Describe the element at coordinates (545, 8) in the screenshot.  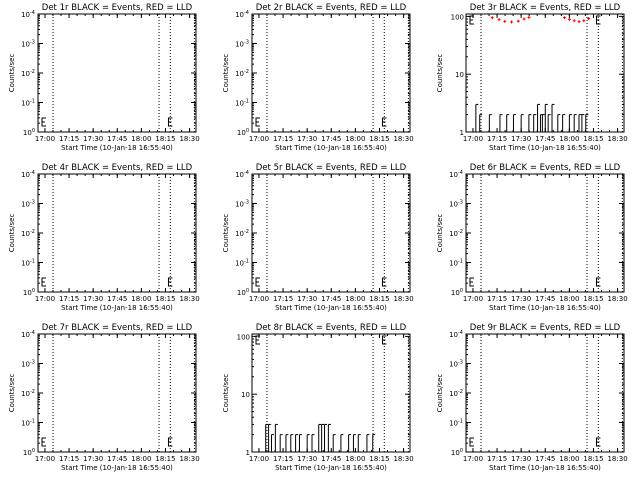
I see `panel-title: Det 3r BLACK = Events, RED = LLD` at that location.